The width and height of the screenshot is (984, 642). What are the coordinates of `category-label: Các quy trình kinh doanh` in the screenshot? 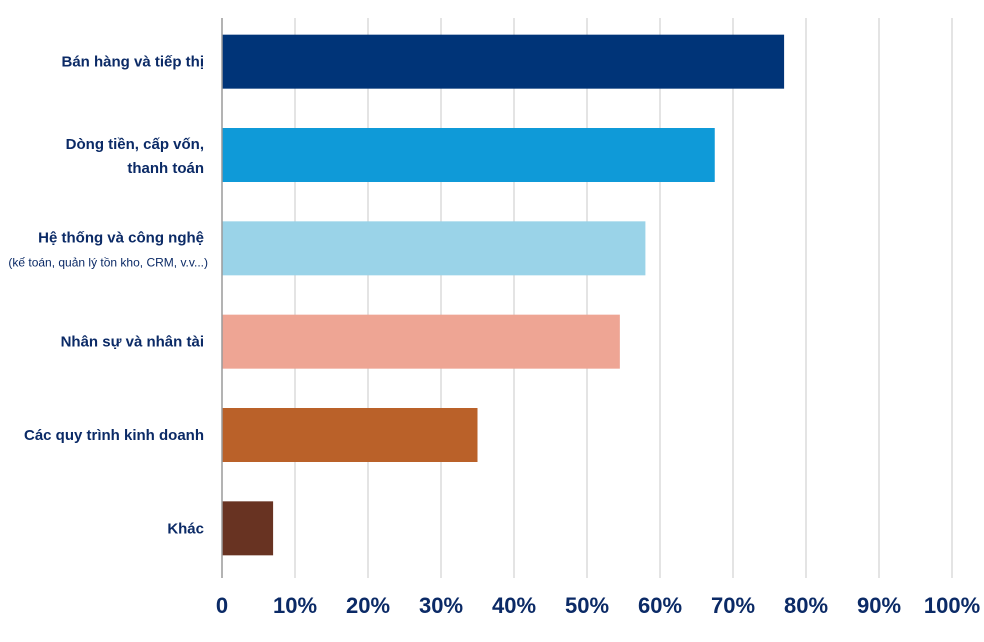 It's located at (114, 435).